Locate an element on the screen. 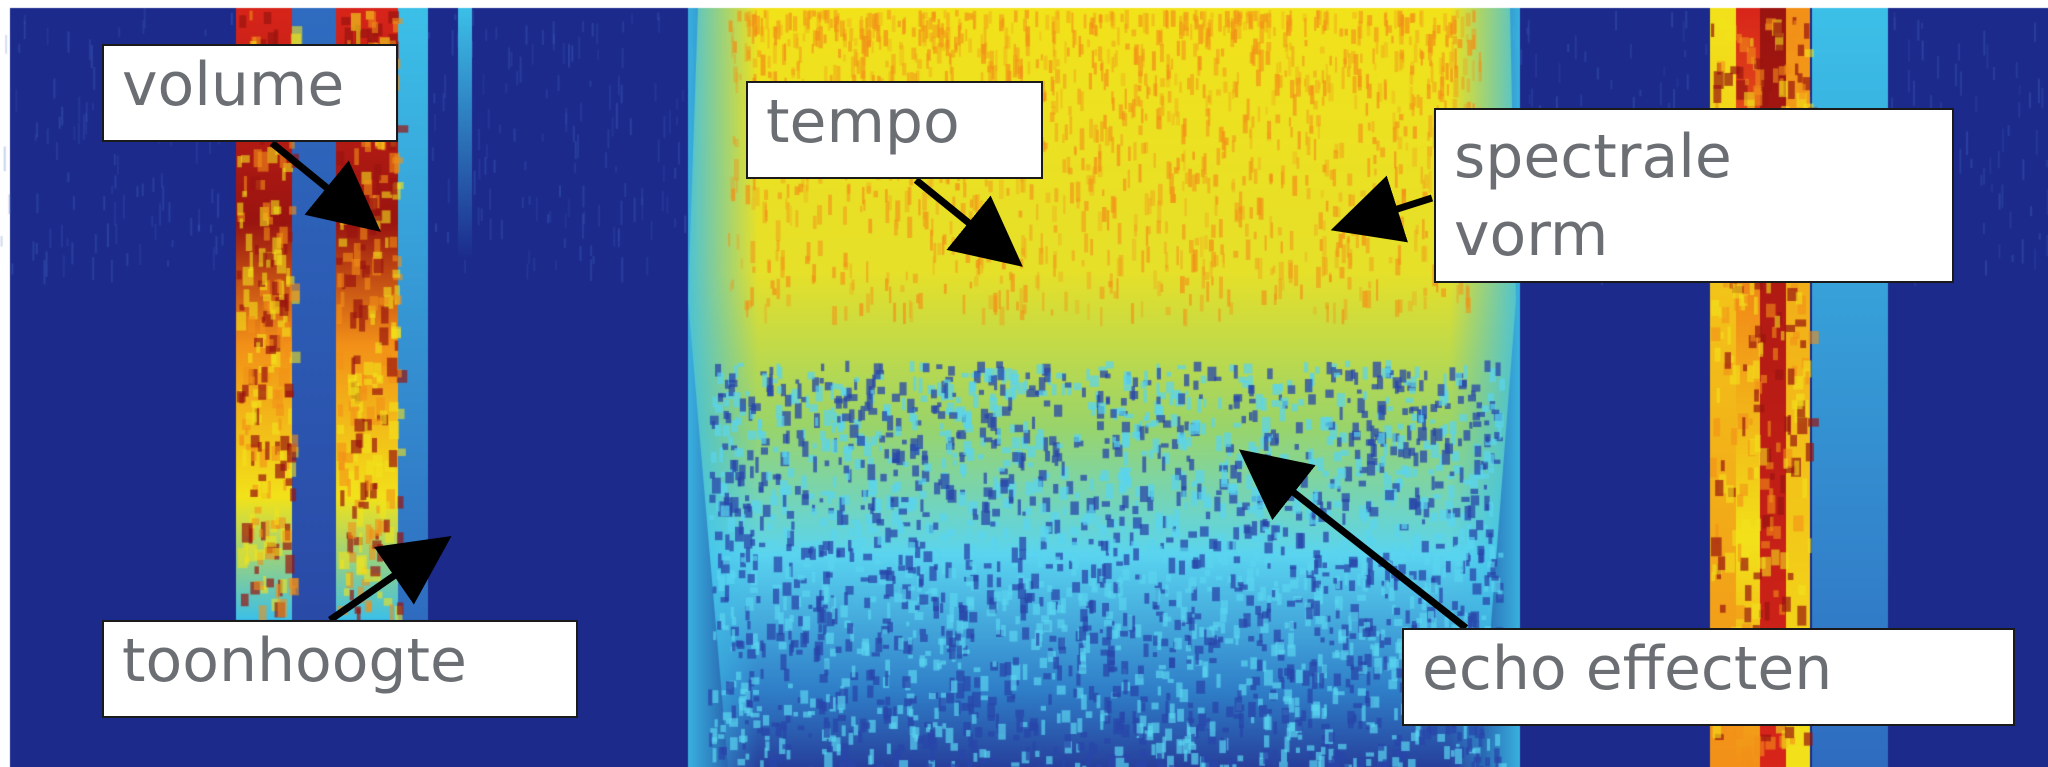 This screenshot has width=2048, height=767. pitch-label: toonhoogte is located at coordinates (340, 669).